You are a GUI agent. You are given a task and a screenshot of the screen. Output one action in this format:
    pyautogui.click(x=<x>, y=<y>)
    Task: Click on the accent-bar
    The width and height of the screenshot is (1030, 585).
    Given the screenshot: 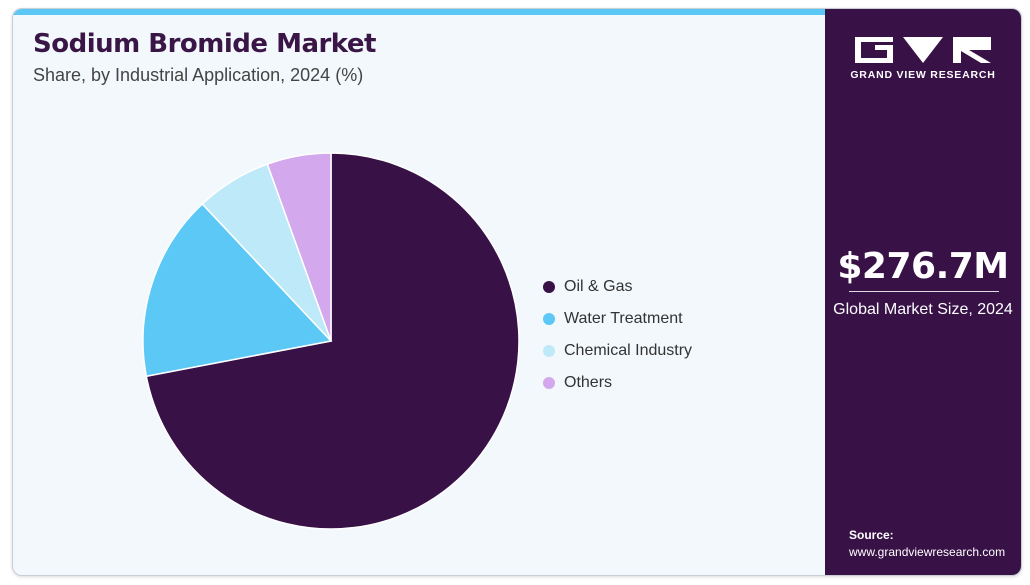 What is the action you would take?
    pyautogui.click(x=419, y=12)
    